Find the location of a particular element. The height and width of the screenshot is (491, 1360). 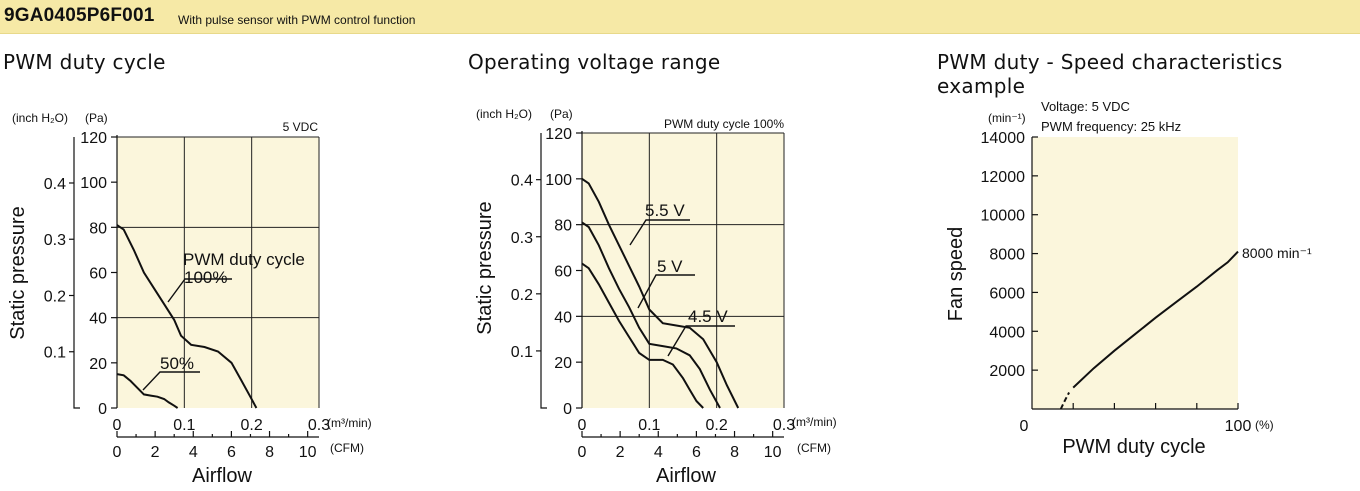

chart3-x-label: PWM duty cycle is located at coordinates (1133, 447).